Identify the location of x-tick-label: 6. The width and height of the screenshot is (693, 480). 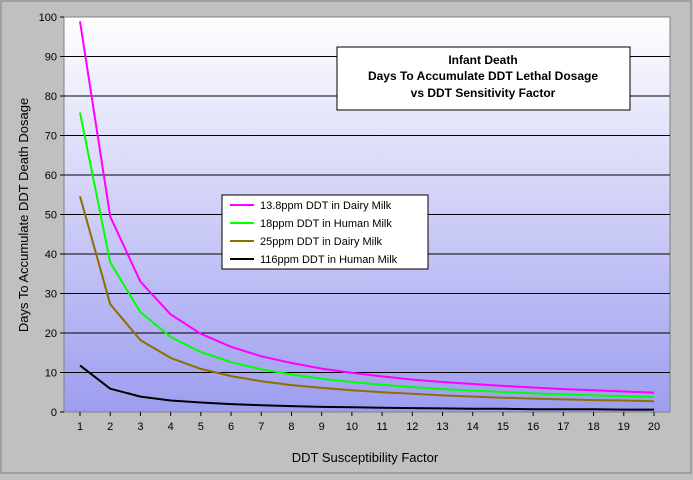
(231, 427).